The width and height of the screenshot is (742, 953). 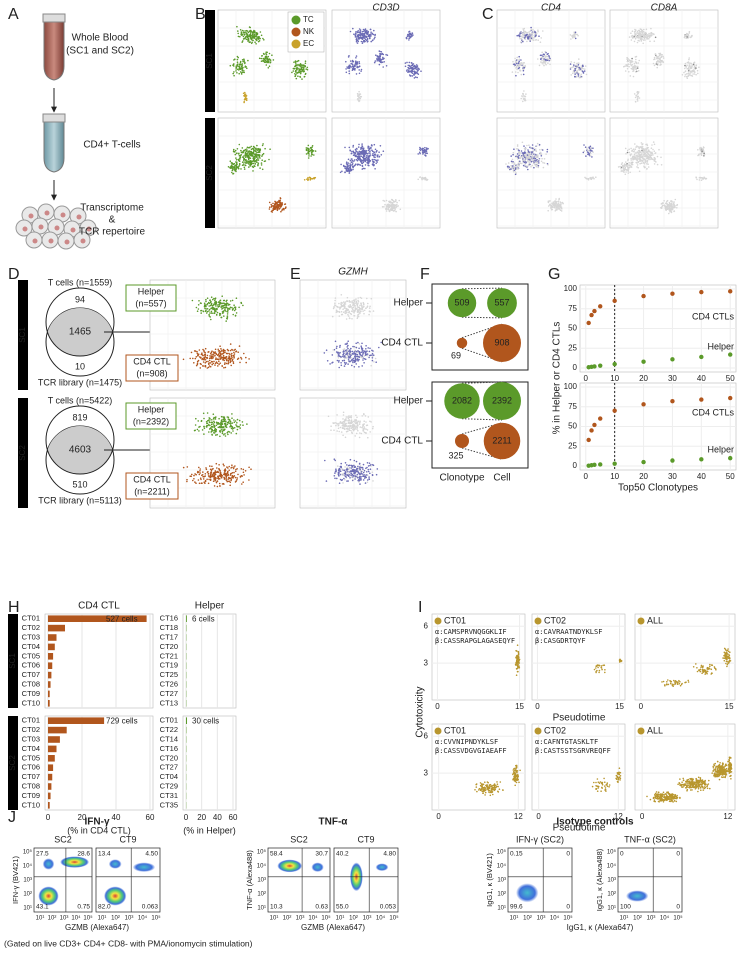 I want to click on label: (n=908), so click(x=151, y=373).